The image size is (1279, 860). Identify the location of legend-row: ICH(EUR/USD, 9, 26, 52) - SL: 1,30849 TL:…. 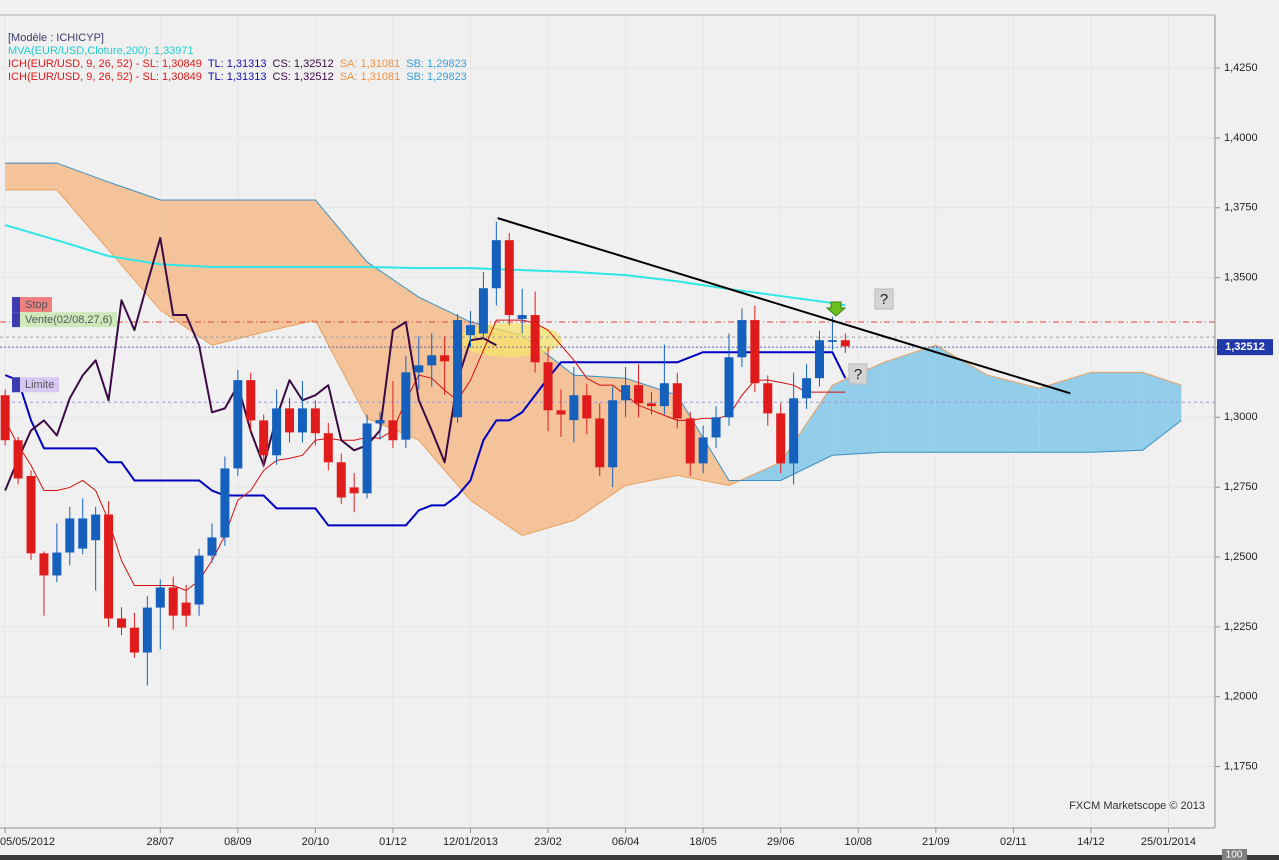
(237, 77).